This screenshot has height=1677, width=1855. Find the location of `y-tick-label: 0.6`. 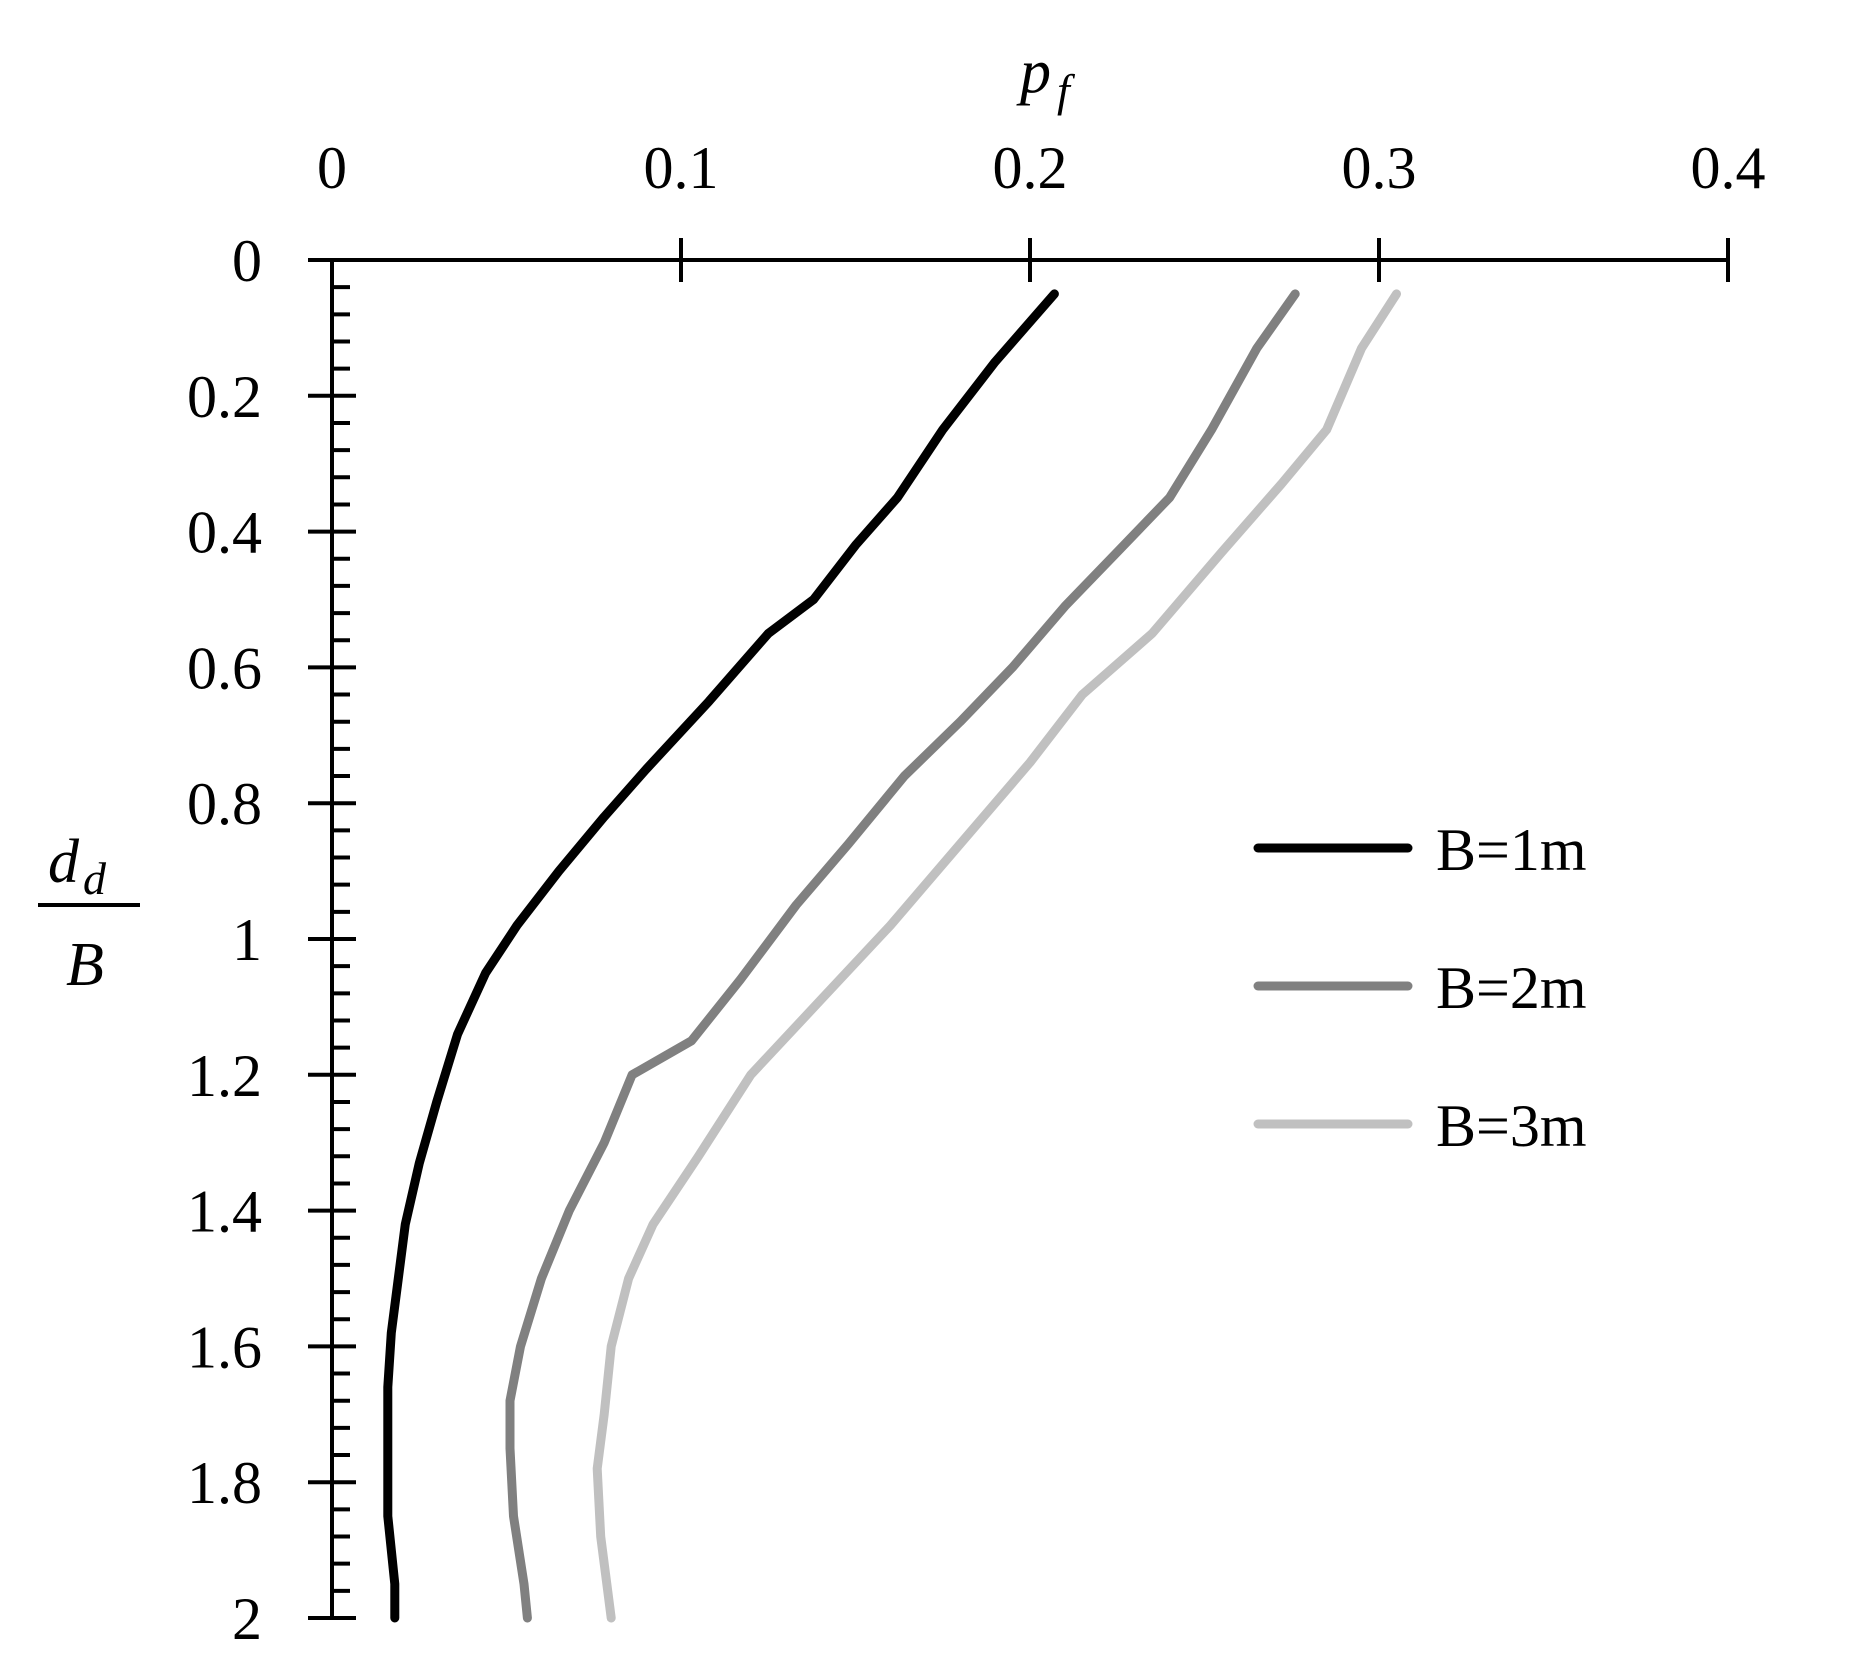

y-tick-label: 0.6 is located at coordinates (224, 668).